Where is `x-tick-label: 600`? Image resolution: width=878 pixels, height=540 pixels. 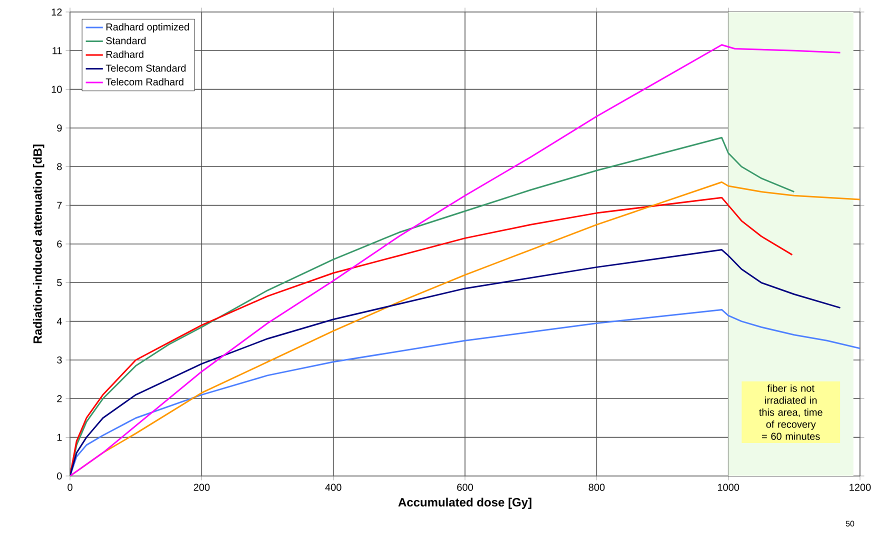
x-tick-label: 600 is located at coordinates (465, 487).